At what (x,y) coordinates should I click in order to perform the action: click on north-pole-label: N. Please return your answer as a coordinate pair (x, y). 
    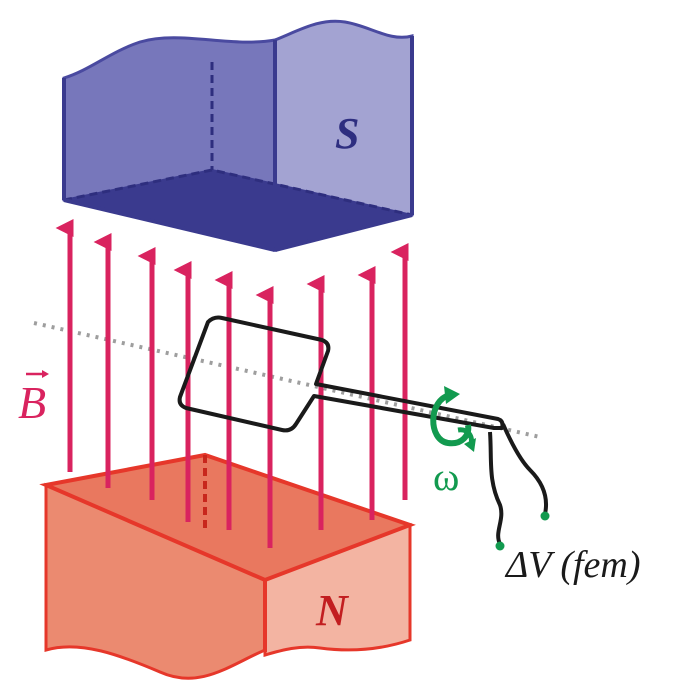
    Looking at the image, I should click on (332, 610).